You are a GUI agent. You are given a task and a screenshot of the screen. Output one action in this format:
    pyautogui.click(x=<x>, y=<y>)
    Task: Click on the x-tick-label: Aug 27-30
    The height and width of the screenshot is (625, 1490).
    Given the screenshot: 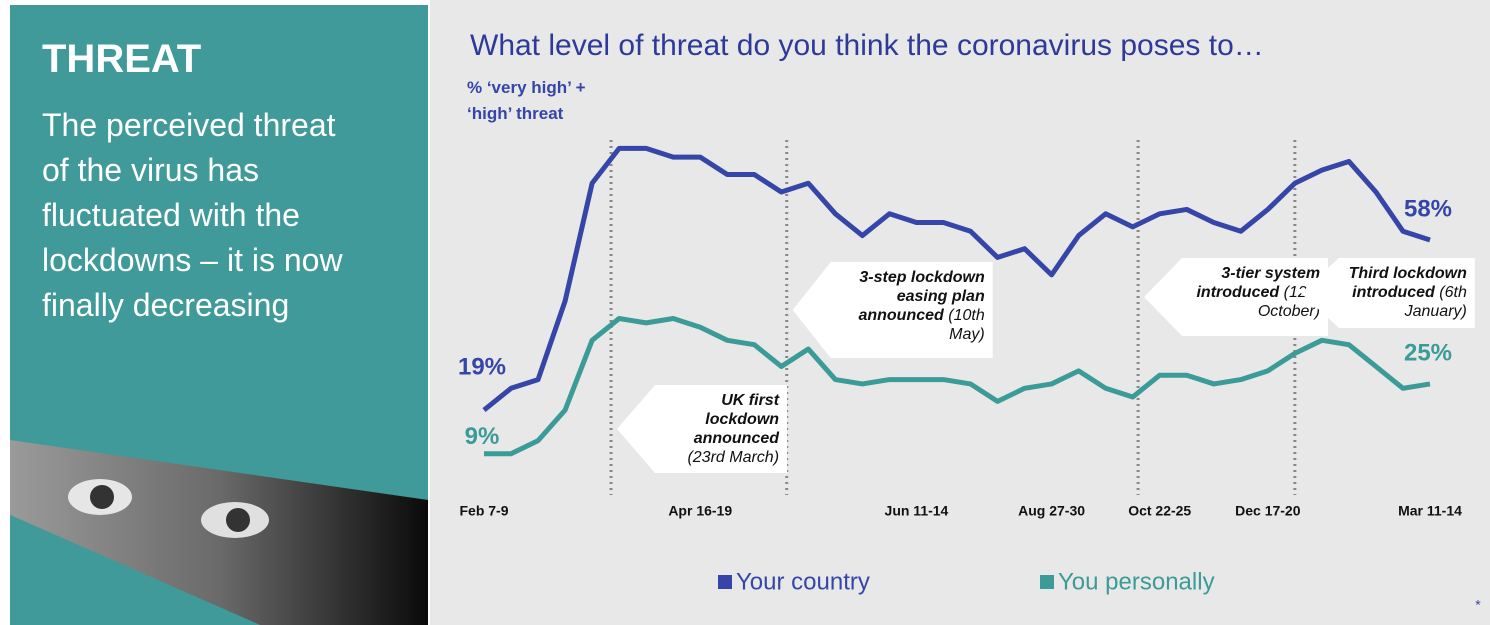 What is the action you would take?
    pyautogui.click(x=1051, y=511)
    